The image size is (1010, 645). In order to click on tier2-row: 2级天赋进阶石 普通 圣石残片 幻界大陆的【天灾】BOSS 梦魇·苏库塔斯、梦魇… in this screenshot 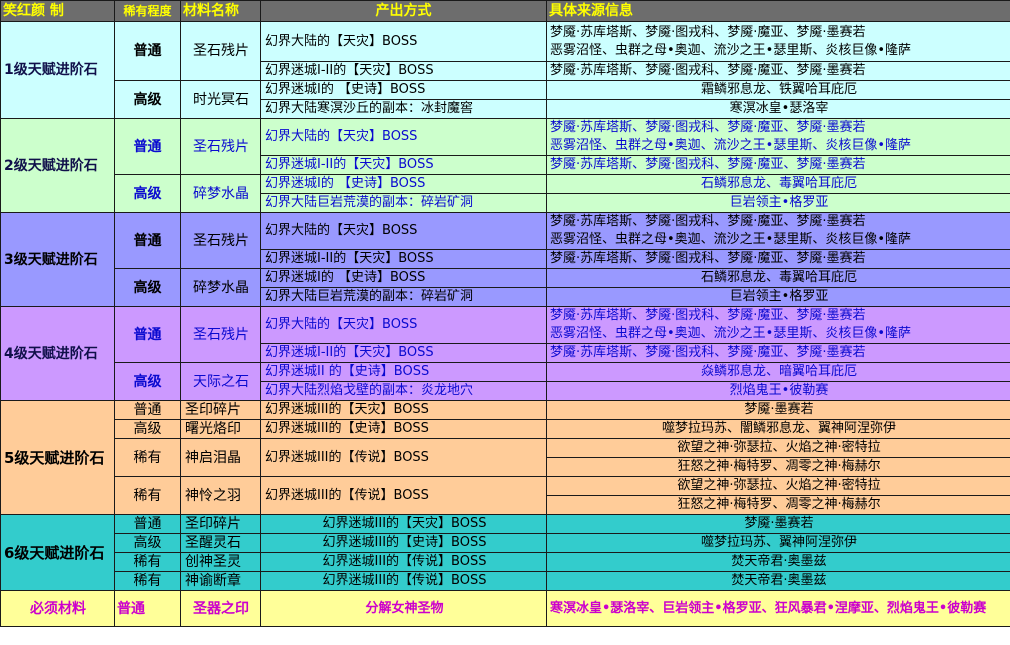, I will do `click(505, 165)`.